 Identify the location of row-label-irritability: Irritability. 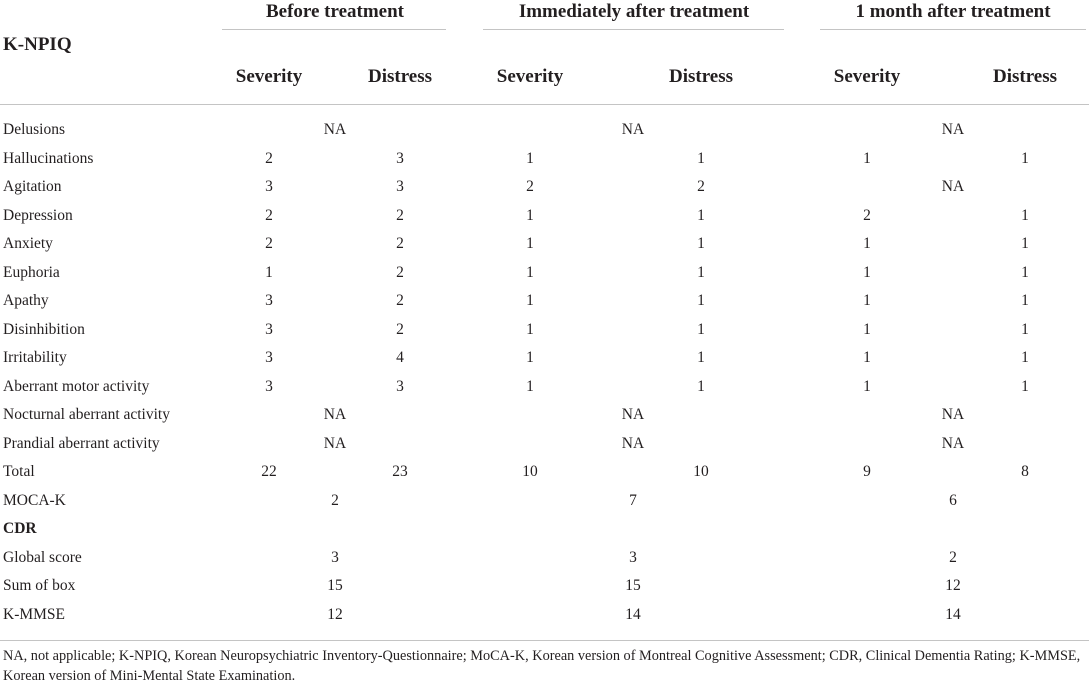
(35, 357).